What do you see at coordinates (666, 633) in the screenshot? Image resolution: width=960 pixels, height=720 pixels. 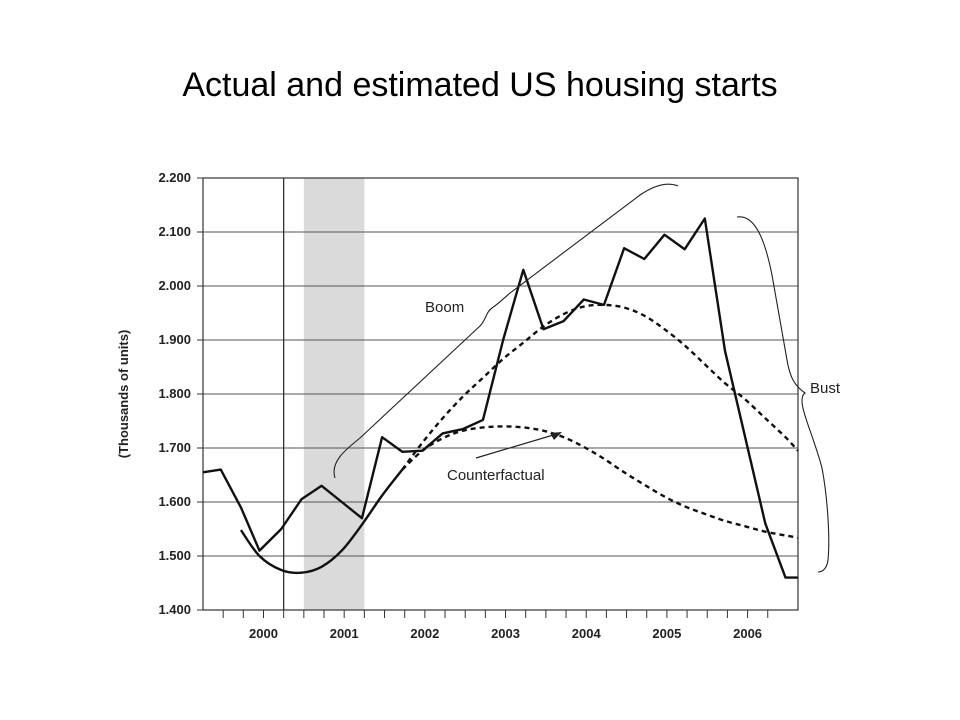 I see `x-tick-label: 2005` at bounding box center [666, 633].